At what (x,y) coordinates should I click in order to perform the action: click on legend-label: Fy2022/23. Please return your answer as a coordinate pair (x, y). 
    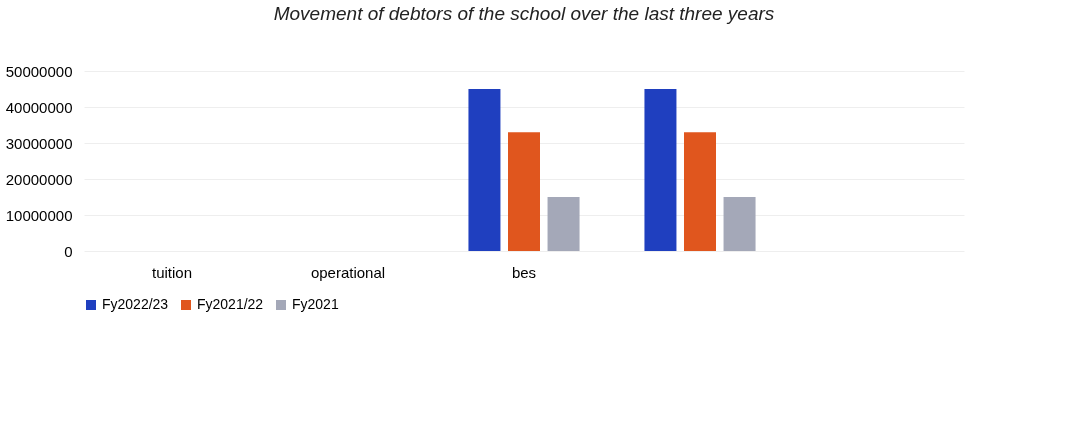
    Looking at the image, I should click on (135, 304).